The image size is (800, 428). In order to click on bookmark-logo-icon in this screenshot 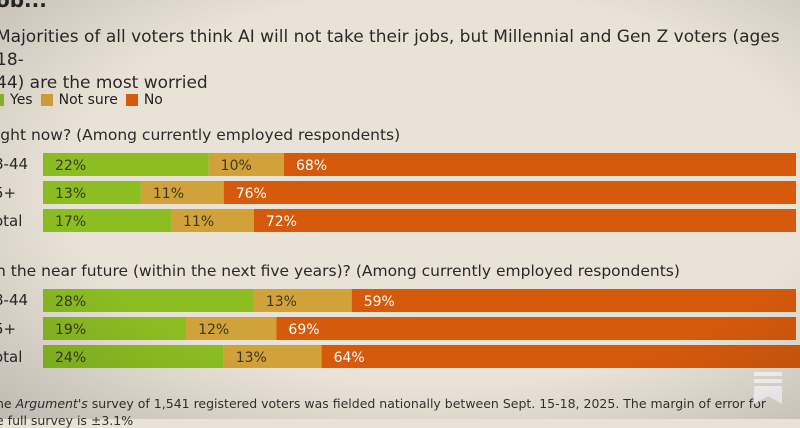, I will do `click(768, 388)`.